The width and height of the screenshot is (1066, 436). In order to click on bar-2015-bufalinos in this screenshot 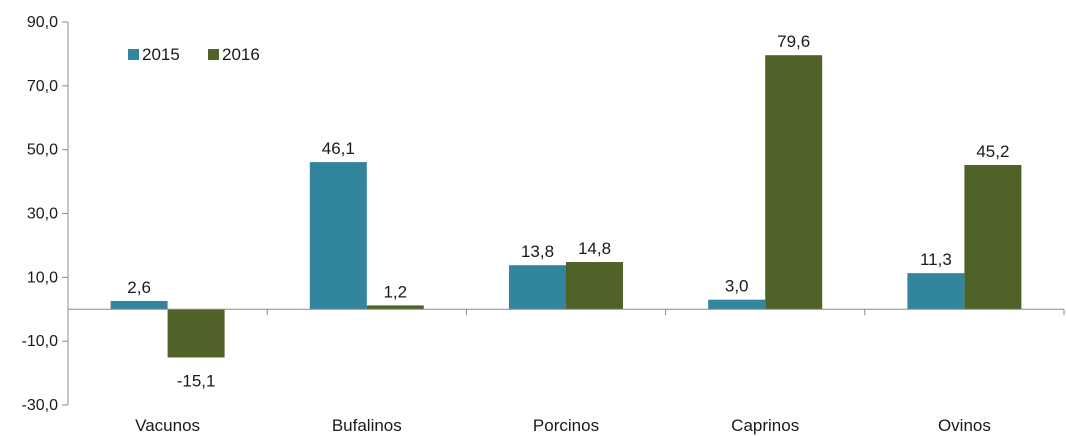, I will do `click(338, 236)`.